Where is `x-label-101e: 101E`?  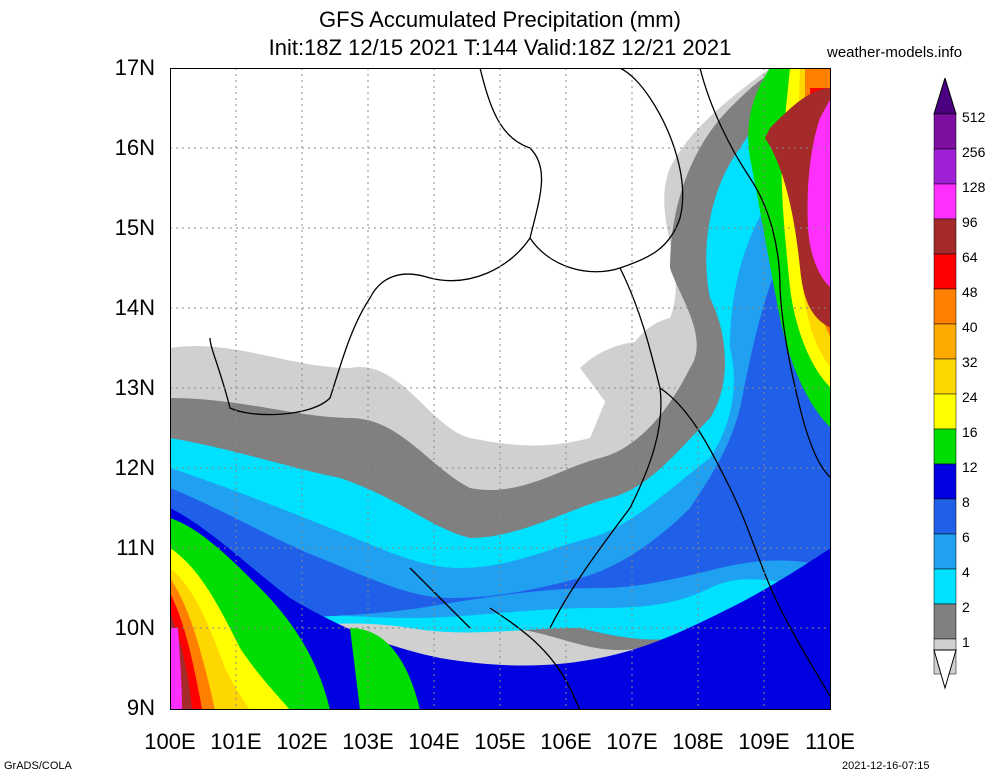
x-label-101e: 101E is located at coordinates (236, 741).